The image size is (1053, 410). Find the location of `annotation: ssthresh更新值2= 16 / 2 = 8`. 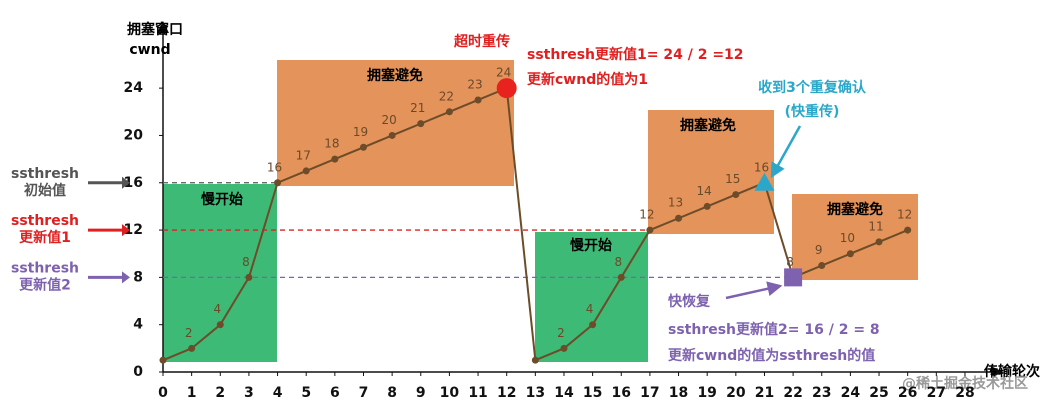

annotation: ssthresh更新值2= 16 / 2 = 8 is located at coordinates (774, 329).